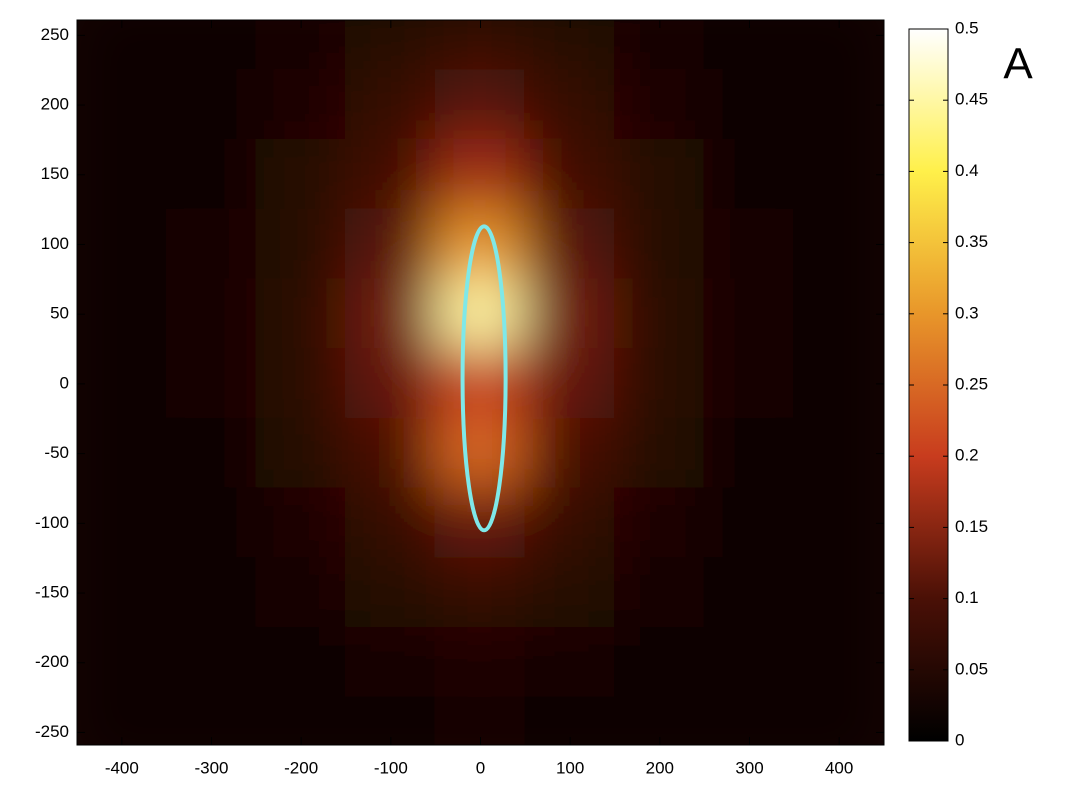 The image size is (1077, 808). I want to click on colorbar, so click(928, 385).